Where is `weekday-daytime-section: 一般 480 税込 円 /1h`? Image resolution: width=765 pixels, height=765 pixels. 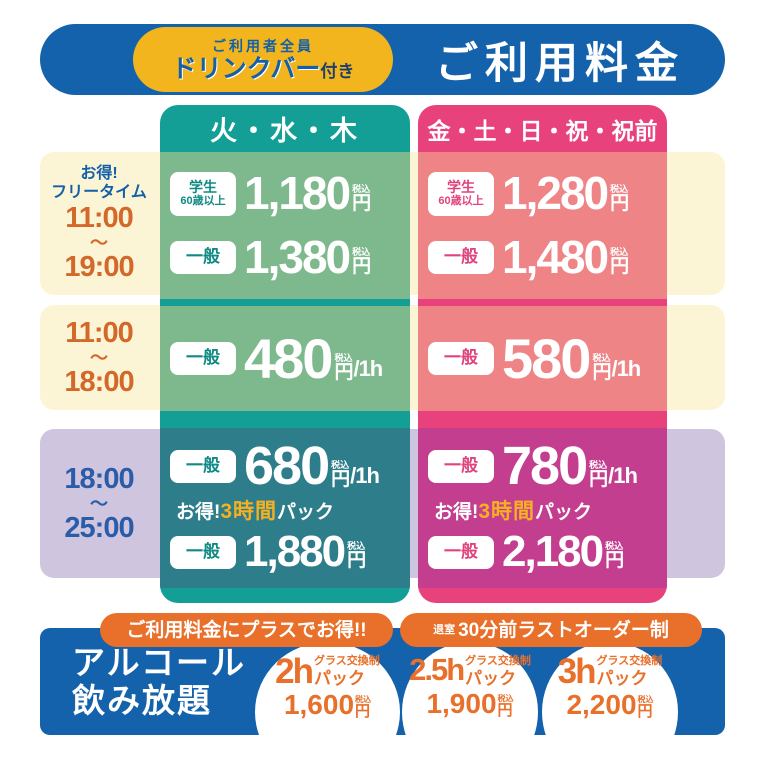
weekday-daytime-section: 一般 480 税込 円 /1h is located at coordinates (285, 358).